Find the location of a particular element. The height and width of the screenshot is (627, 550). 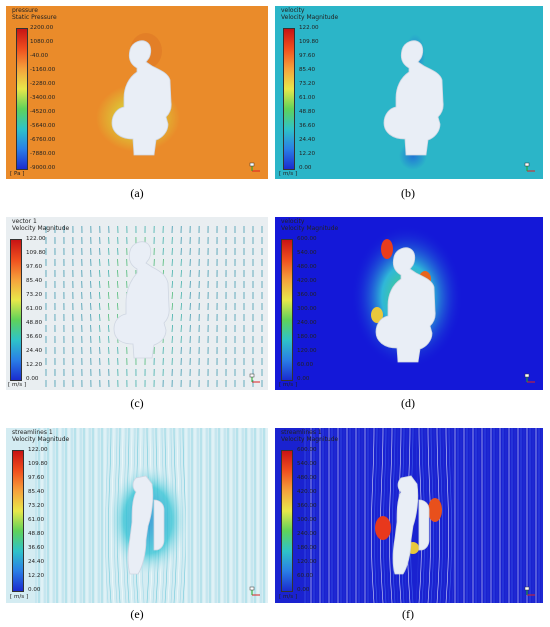

legend-tick: 122.00 is located at coordinates (309, 28).